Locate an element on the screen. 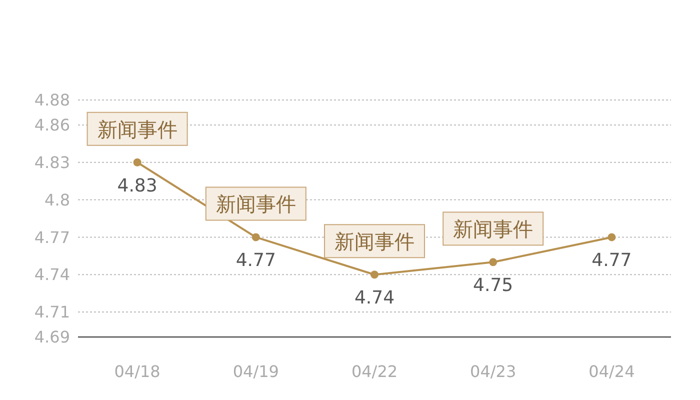 The width and height of the screenshot is (700, 400). data-label: 4.74 is located at coordinates (374, 298).